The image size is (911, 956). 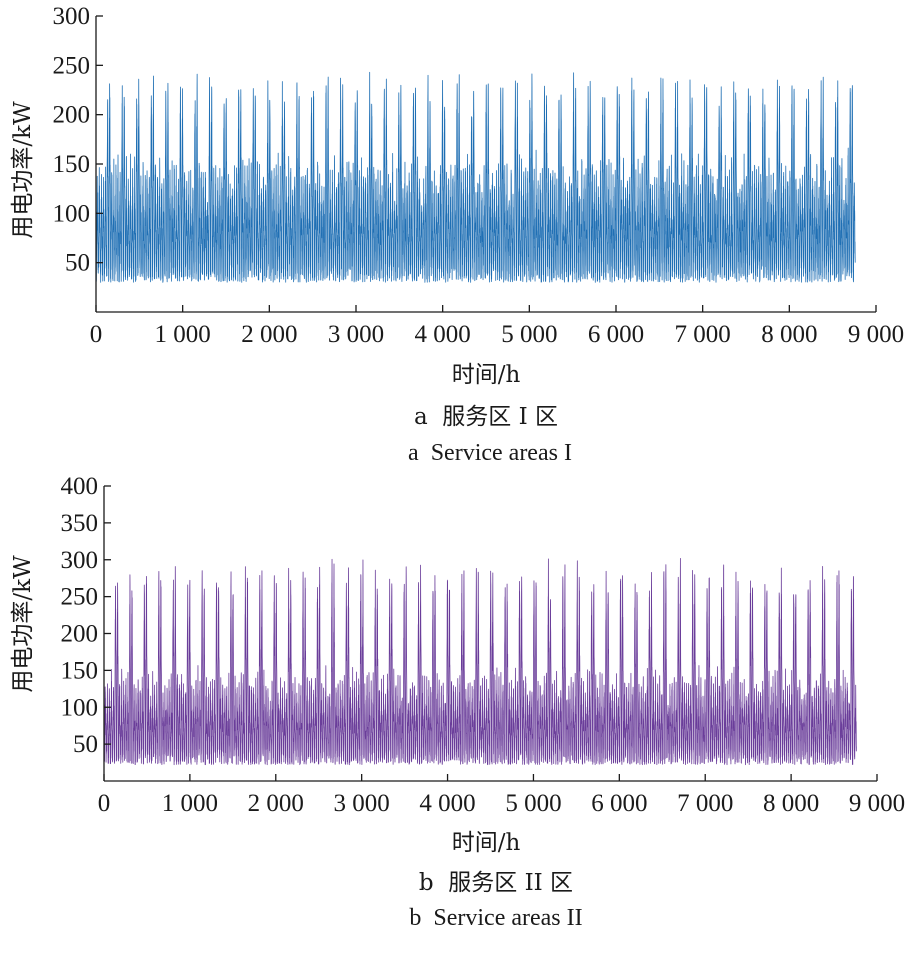 What do you see at coordinates (486, 417) in the screenshot?
I see `caption-cn: a 服务区 I 区` at bounding box center [486, 417].